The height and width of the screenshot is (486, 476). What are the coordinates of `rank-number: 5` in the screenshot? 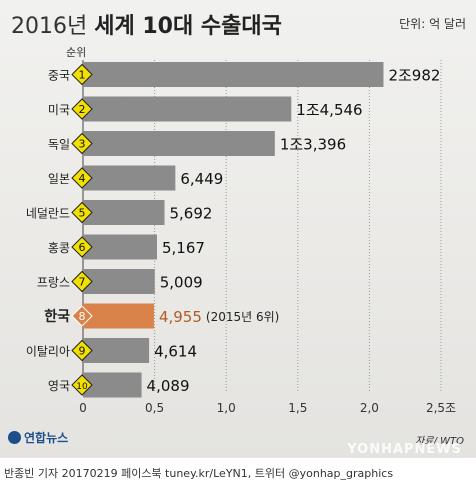 It's located at (82, 213).